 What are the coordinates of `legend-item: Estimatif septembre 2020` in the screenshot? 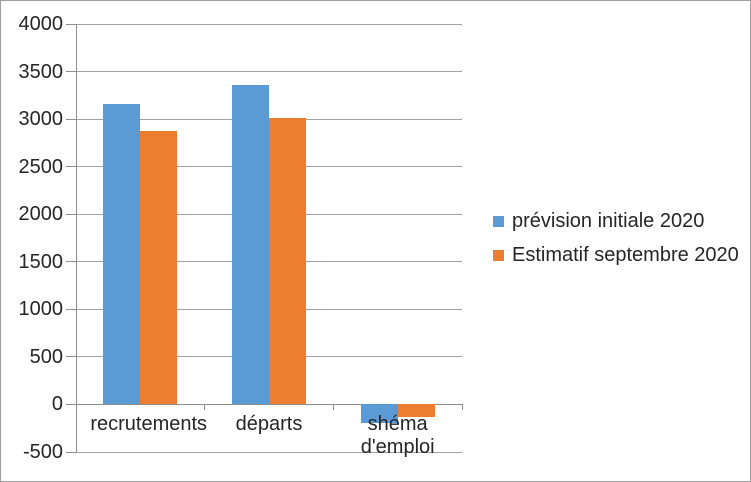 It's located at (616, 255).